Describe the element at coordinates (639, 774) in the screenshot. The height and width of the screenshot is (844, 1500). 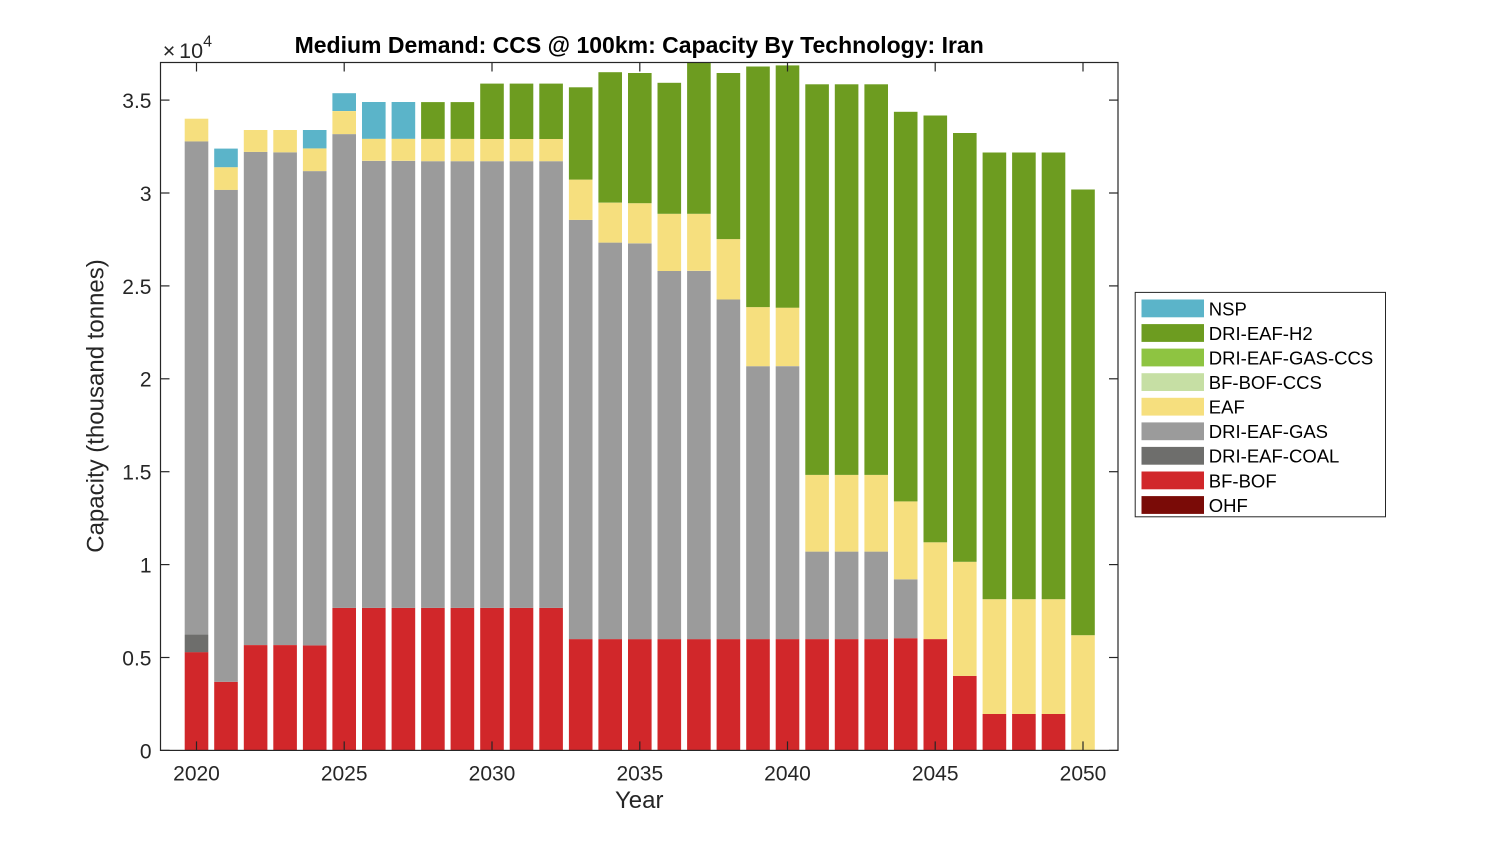
I see `svg-text: 2035` at that location.